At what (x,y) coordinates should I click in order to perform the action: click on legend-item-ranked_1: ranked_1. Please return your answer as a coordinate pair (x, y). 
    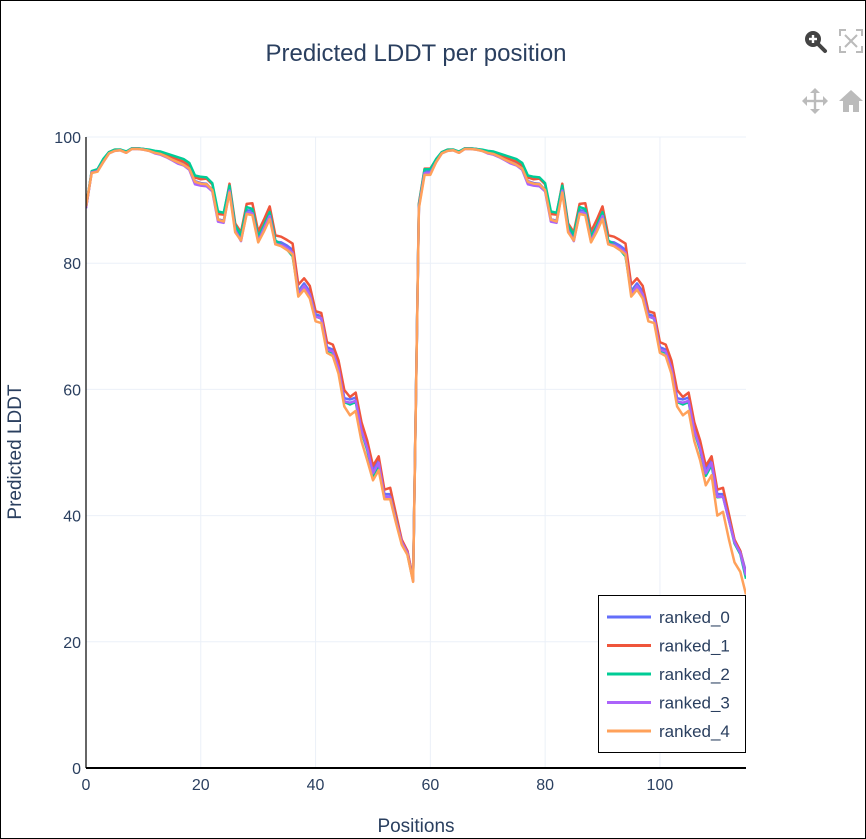
    Looking at the image, I should click on (668, 646).